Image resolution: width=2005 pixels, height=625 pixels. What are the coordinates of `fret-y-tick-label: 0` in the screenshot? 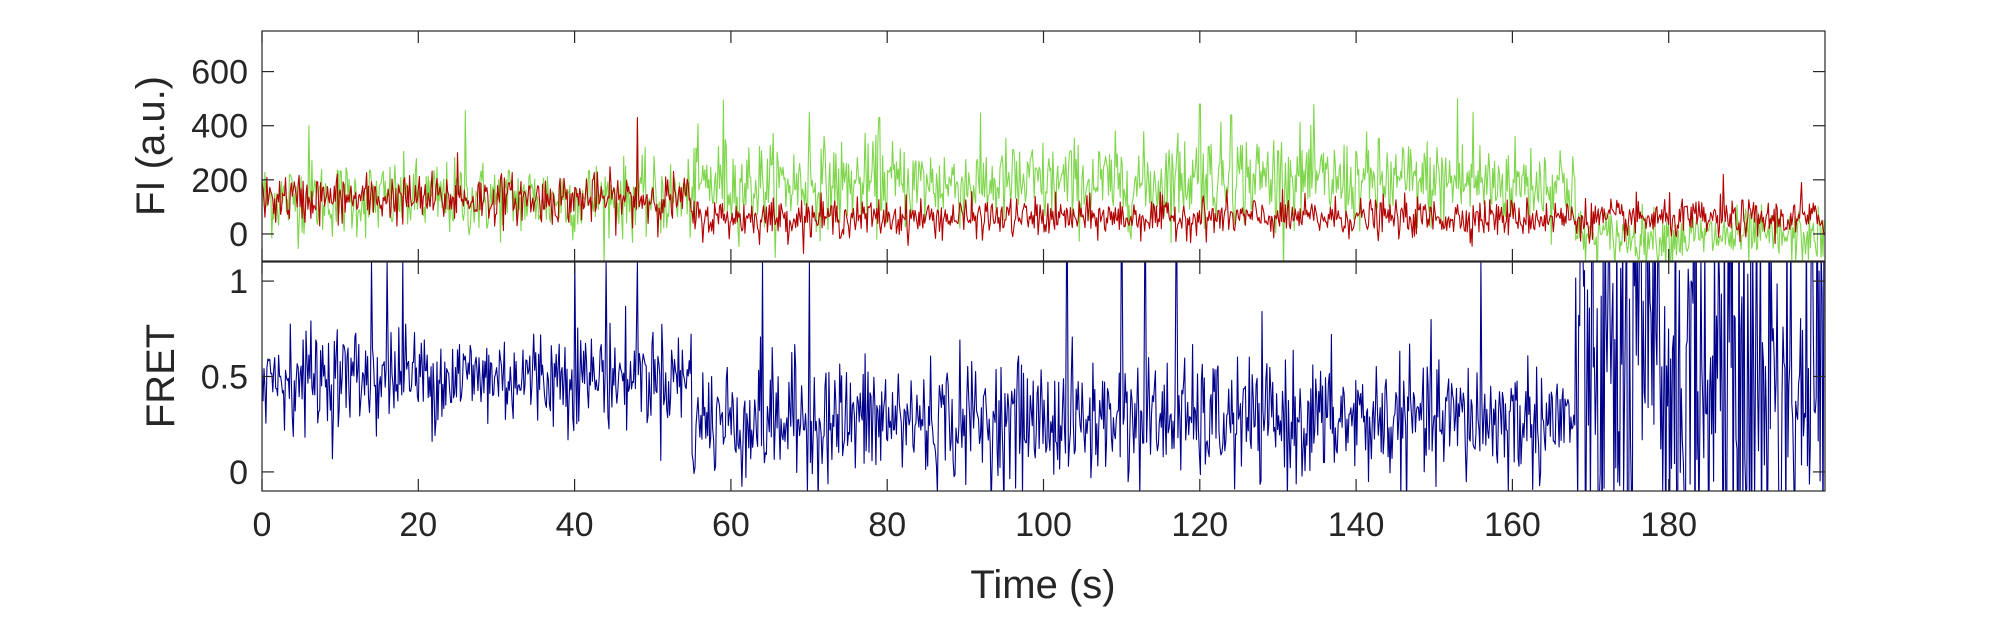 It's located at (238, 473).